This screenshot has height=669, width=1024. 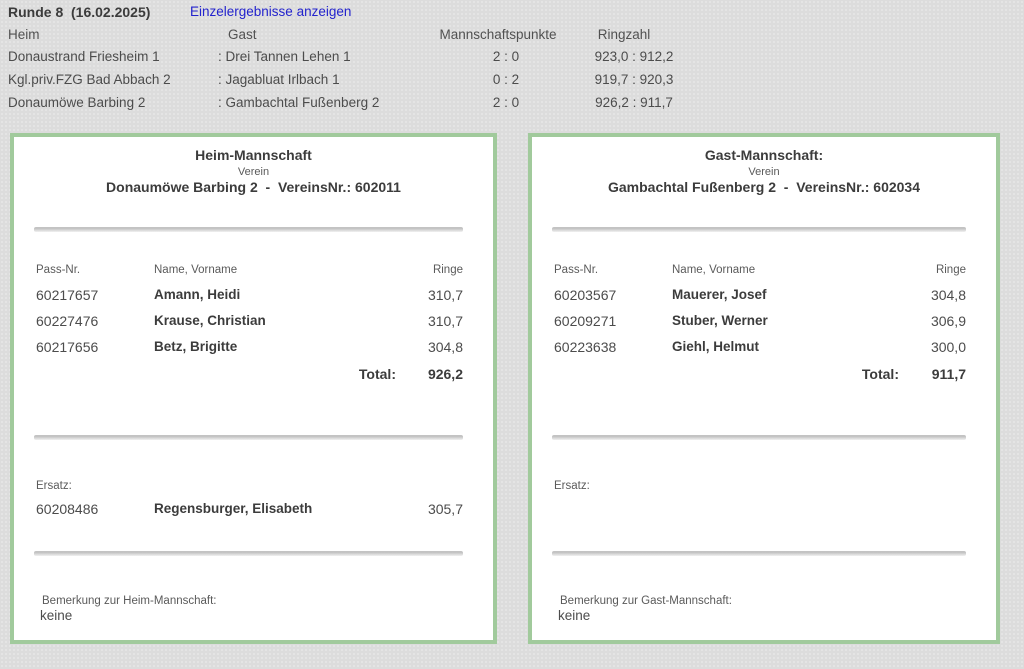 What do you see at coordinates (764, 155) in the screenshot?
I see `guest-box-title: Gast-Mannschaft:` at bounding box center [764, 155].